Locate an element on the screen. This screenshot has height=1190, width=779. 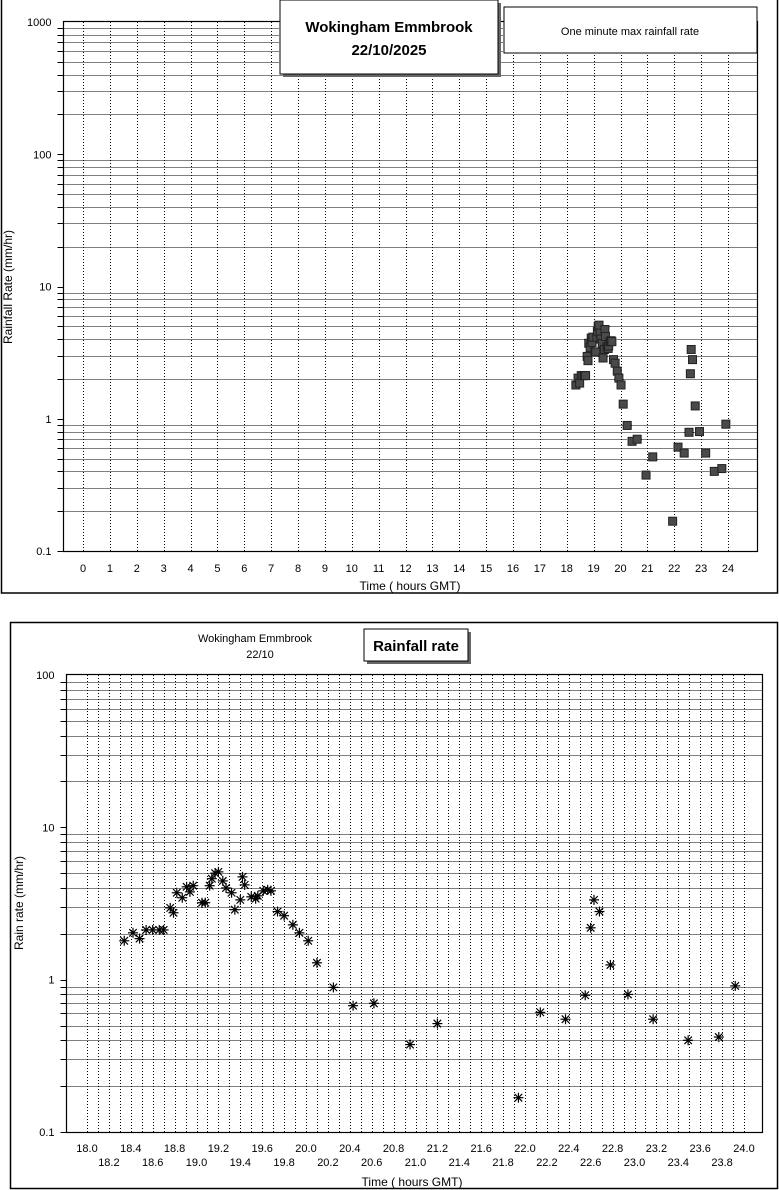
x-tick-label: 22.6 is located at coordinates (590, 1163).